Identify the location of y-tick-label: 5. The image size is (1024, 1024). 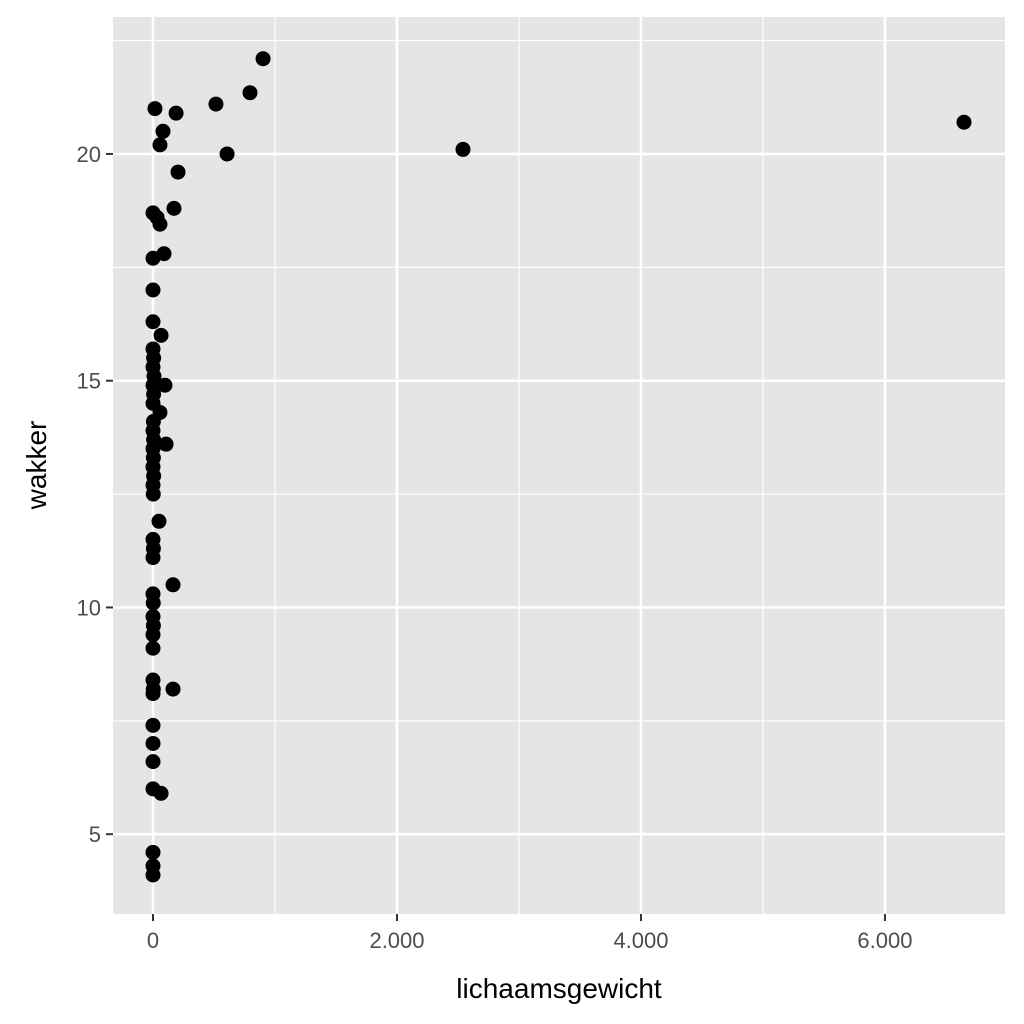
(95, 834).